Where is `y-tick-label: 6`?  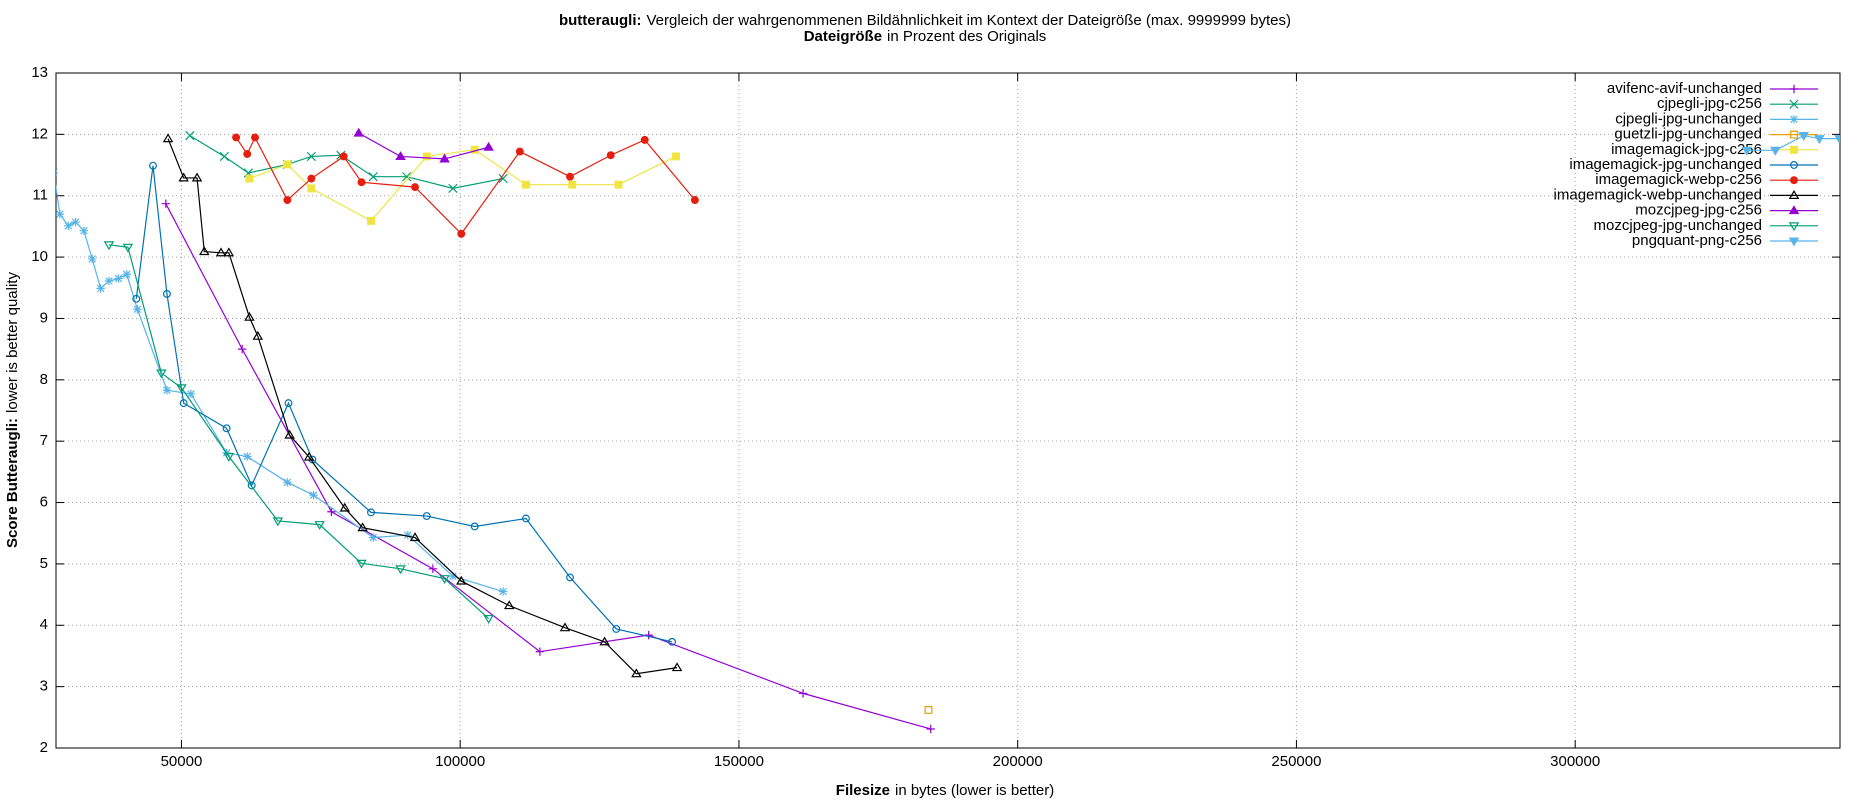 y-tick-label: 6 is located at coordinates (44, 502).